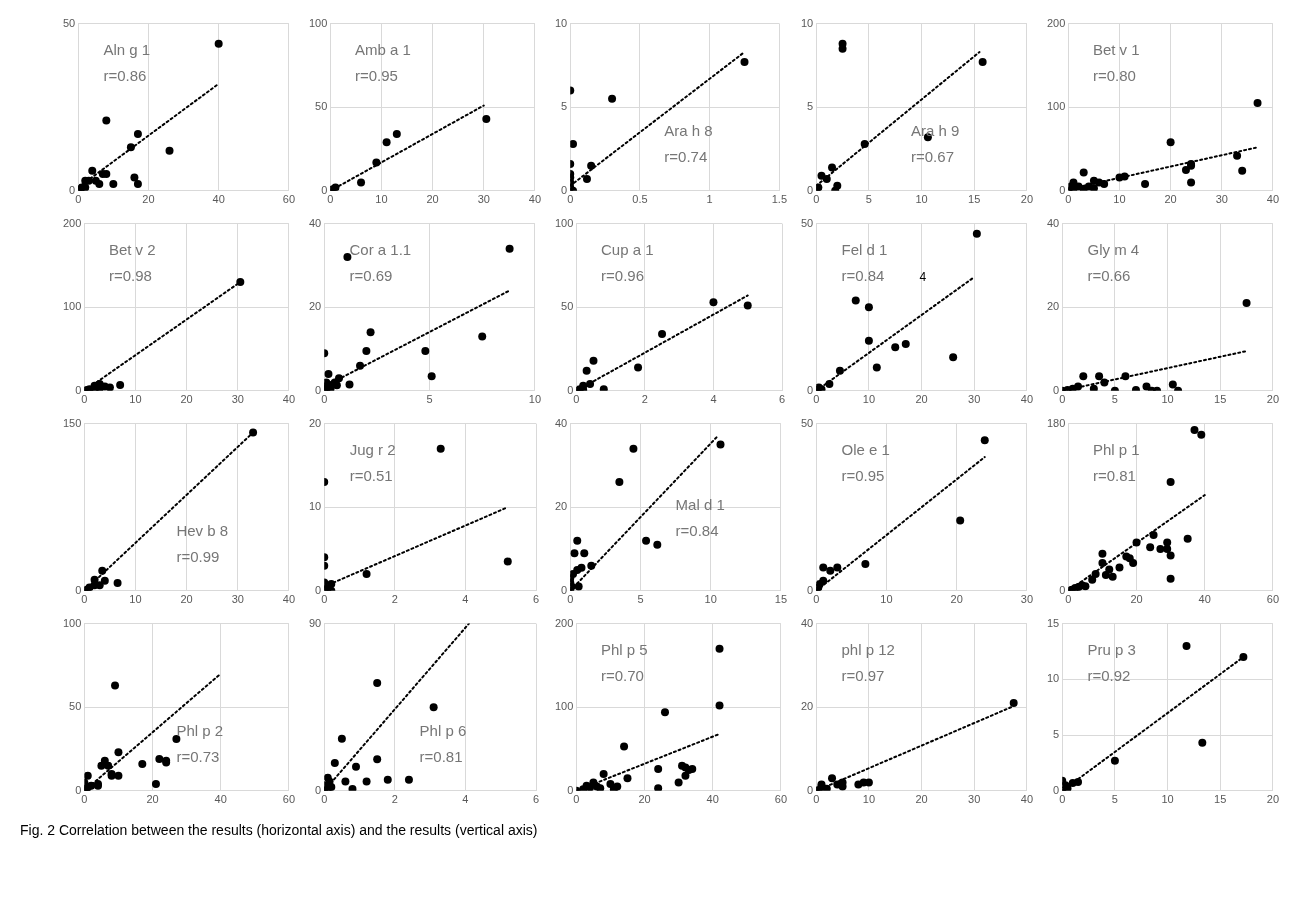 This screenshot has height=915, width=1292. What do you see at coordinates (376, 76) in the screenshot?
I see `annotation: r=0.95` at bounding box center [376, 76].